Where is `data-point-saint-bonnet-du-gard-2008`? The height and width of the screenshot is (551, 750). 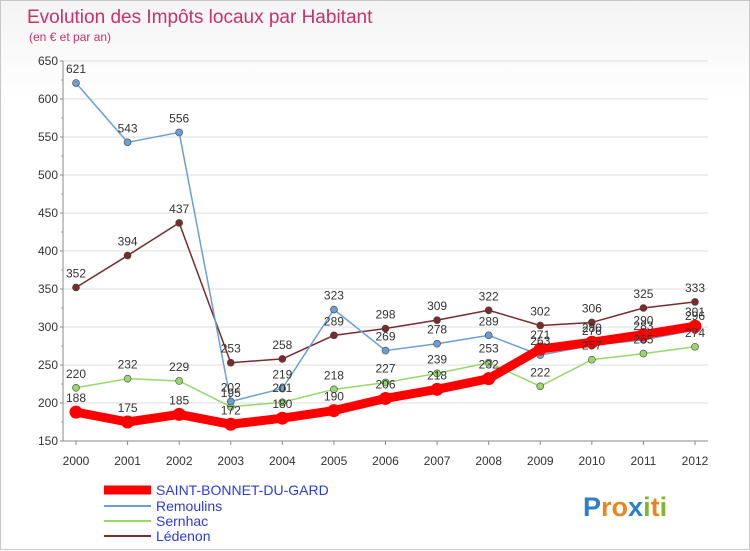 data-point-saint-bonnet-du-gard-2008 is located at coordinates (489, 379).